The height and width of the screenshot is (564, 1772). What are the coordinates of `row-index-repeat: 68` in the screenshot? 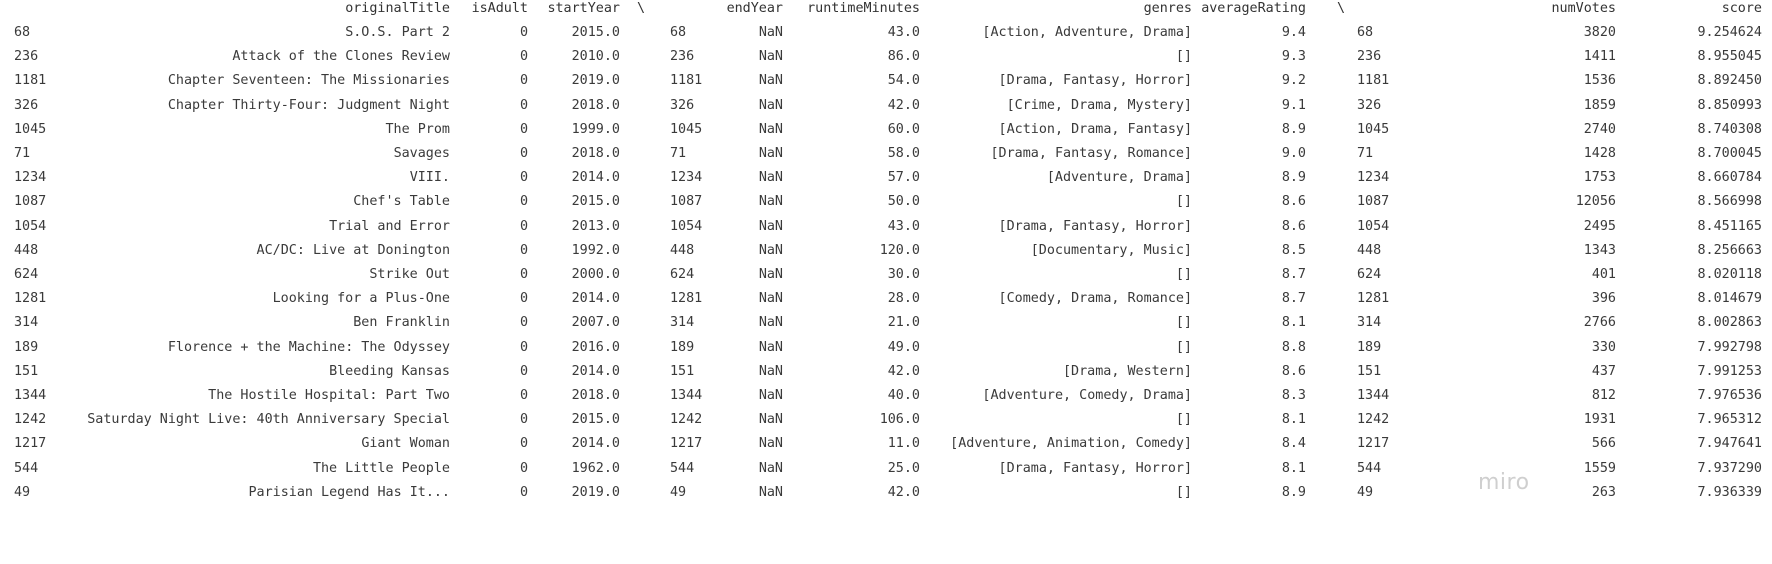 It's located at (1365, 32).